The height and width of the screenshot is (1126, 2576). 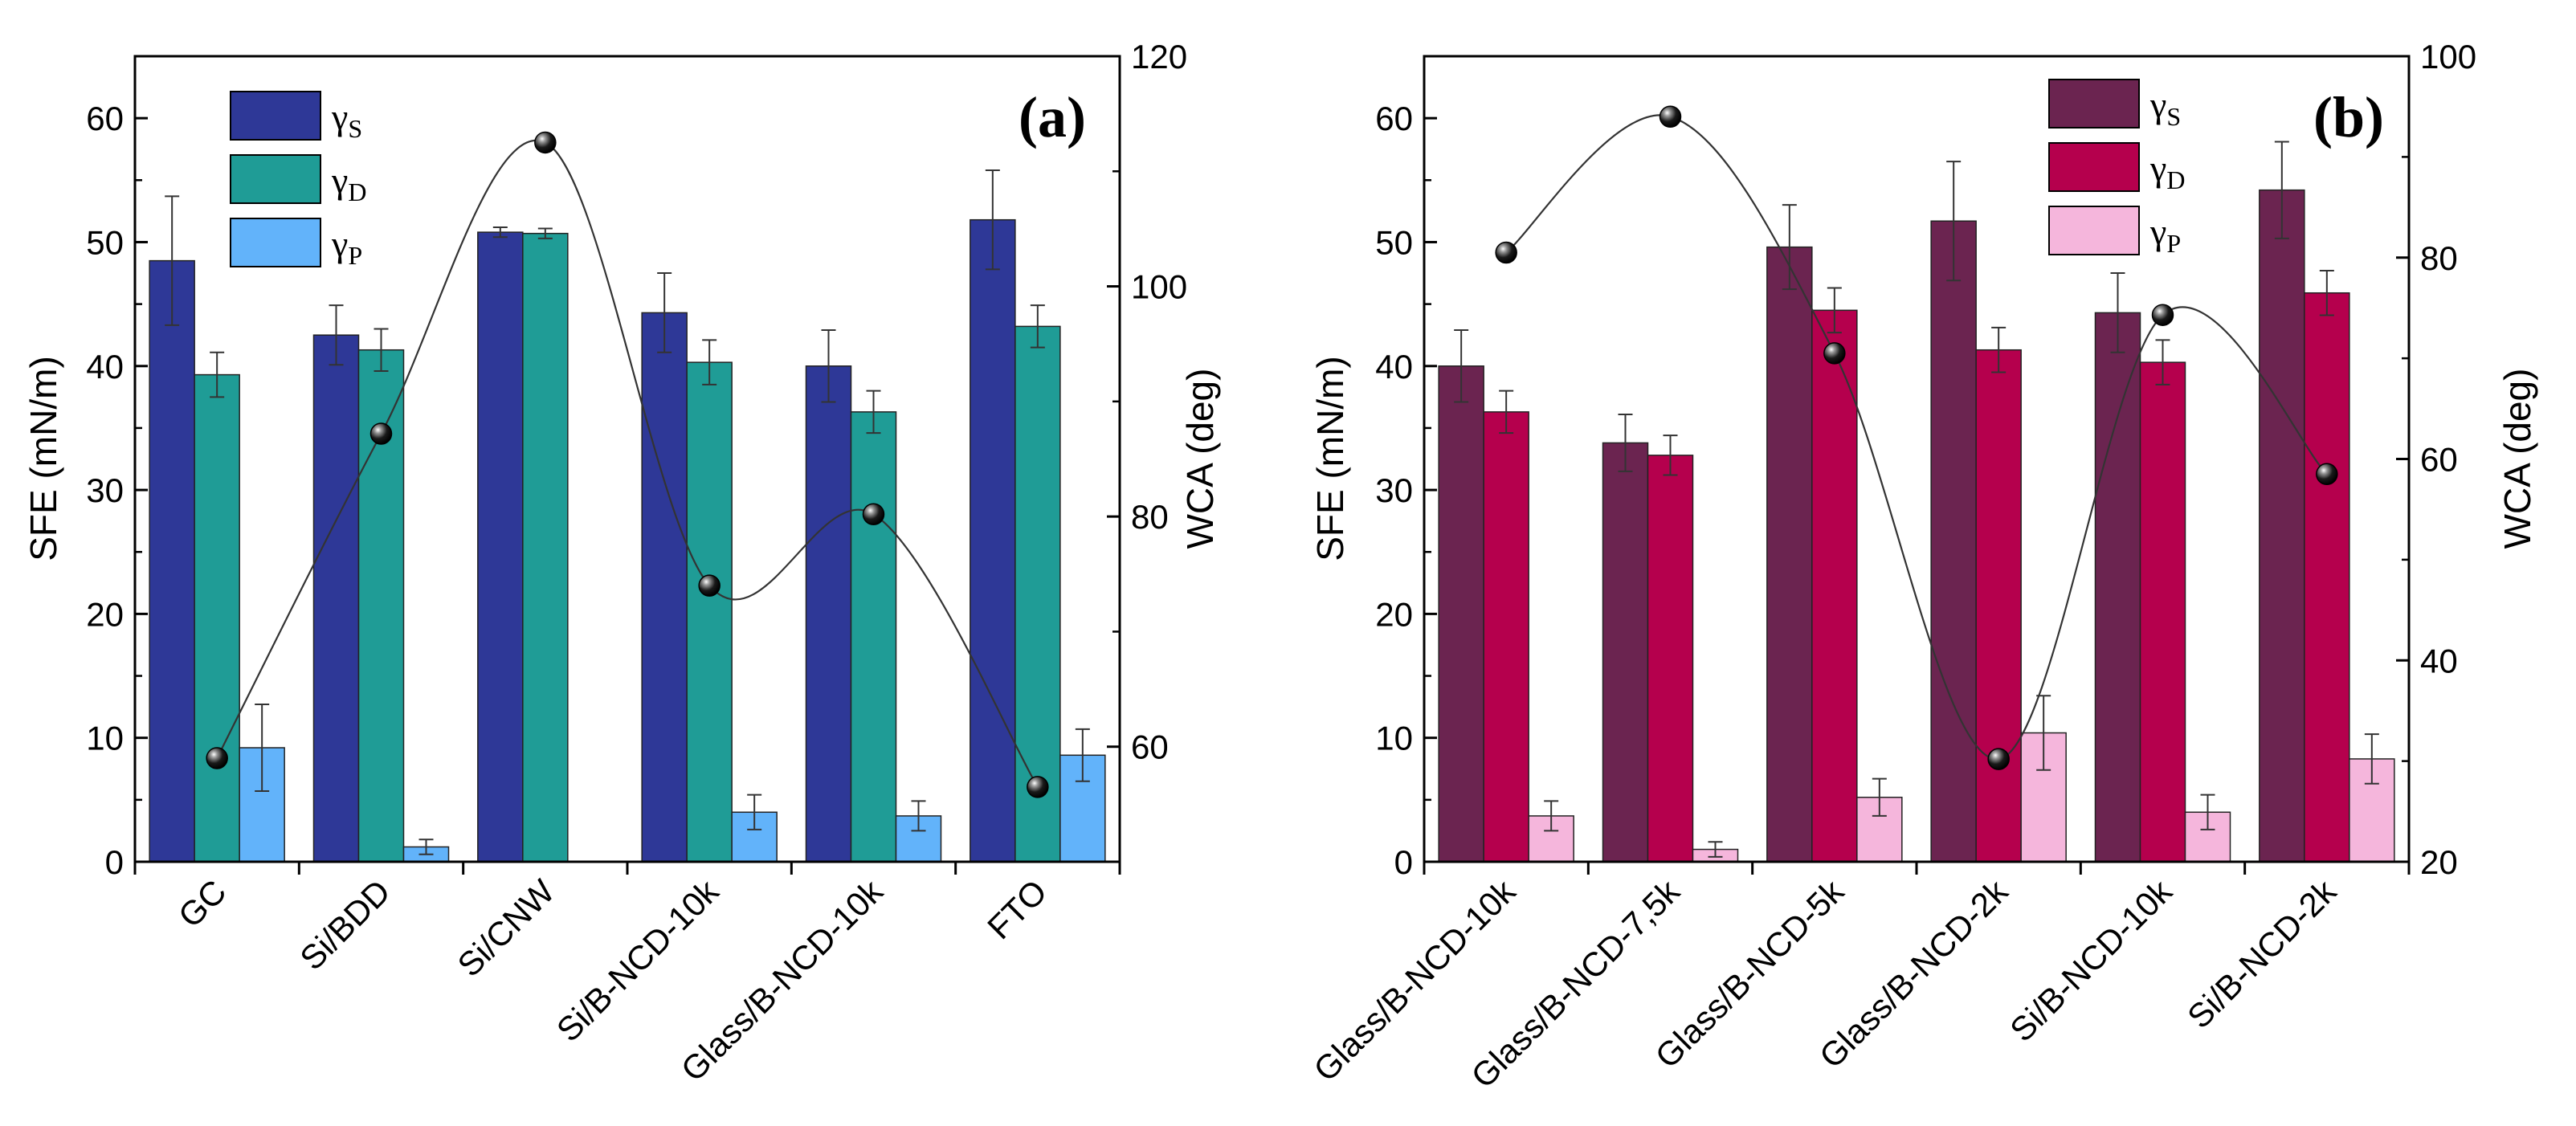 I want to click on error-bar-gamma-p-glass-b-ncd-10k, so click(x=1551, y=816).